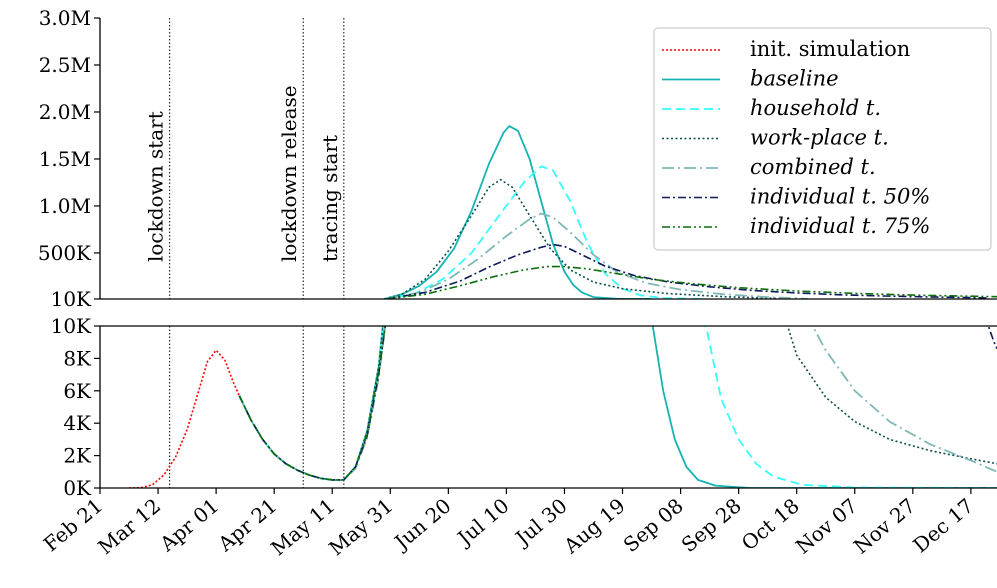  Describe the element at coordinates (65, 253) in the screenshot. I see `top-y-tick-label: 500K` at that location.